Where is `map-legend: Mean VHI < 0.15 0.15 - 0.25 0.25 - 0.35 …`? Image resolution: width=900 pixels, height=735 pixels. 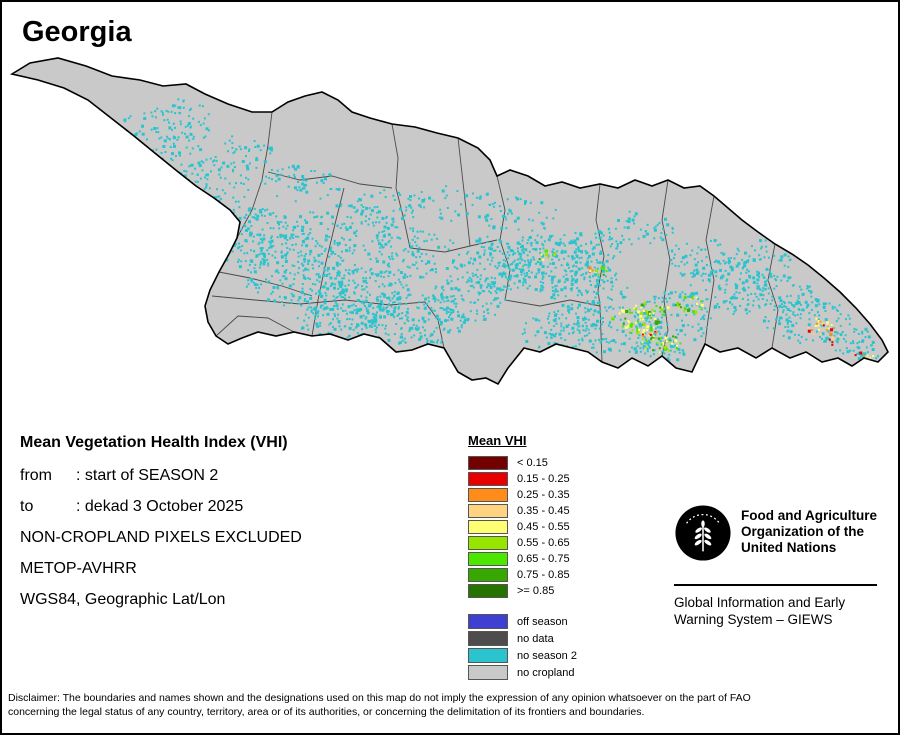 map-legend: Mean VHI < 0.15 0.15 - 0.25 0.25 - 0.35 … is located at coordinates (522, 557).